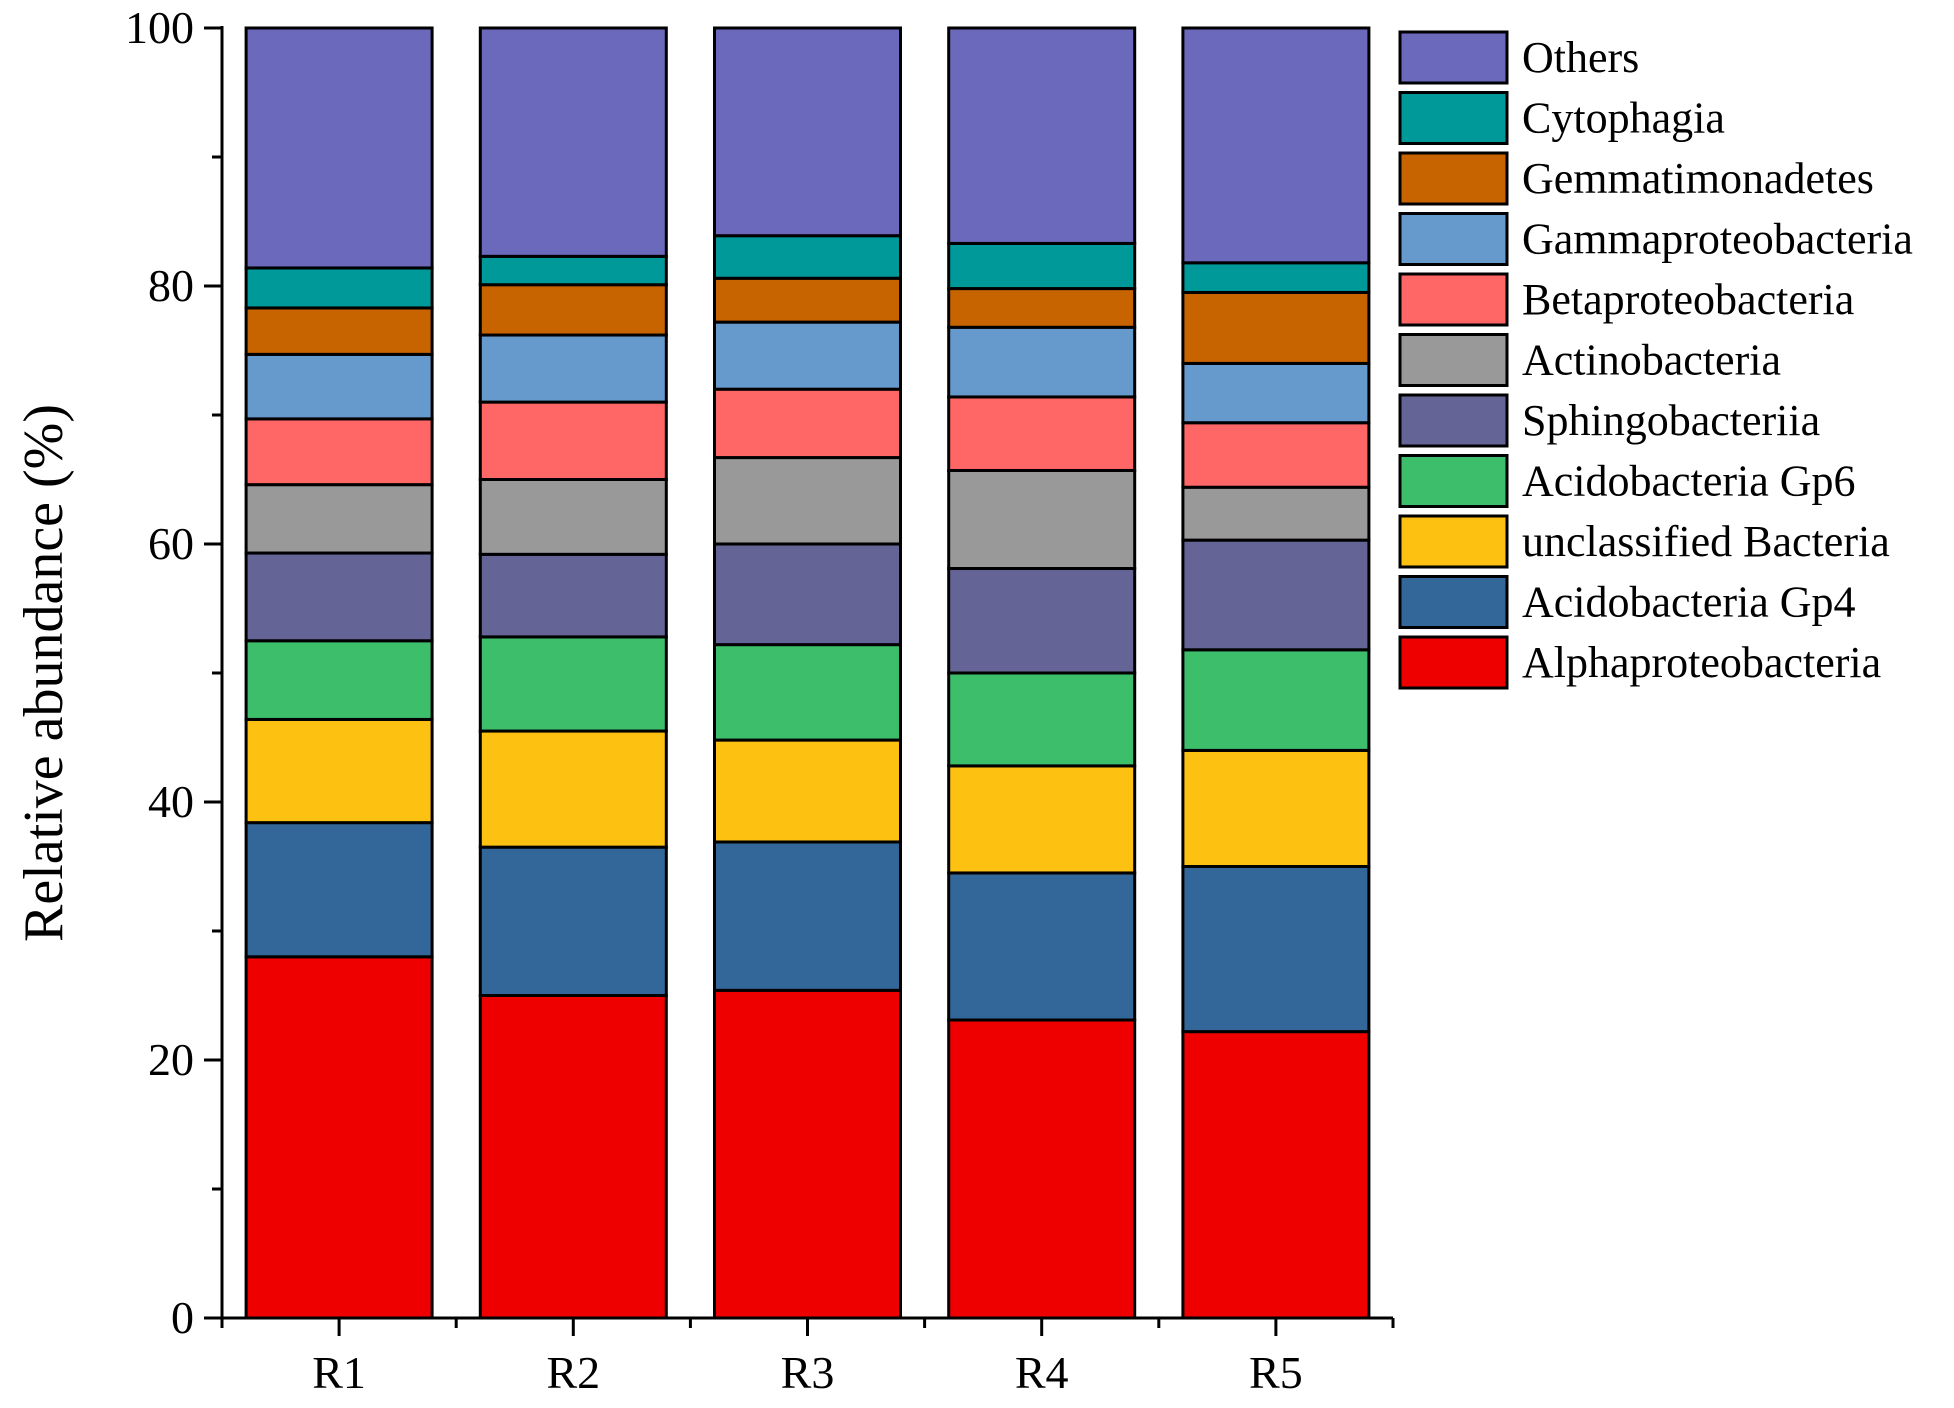 The image size is (1954, 1408). I want to click on y-axis-title: Relative abundance (%), so click(44, 673).